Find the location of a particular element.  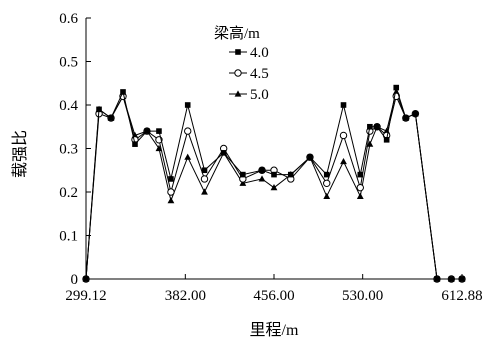

legend-title: 梁高/m is located at coordinates (237, 33).